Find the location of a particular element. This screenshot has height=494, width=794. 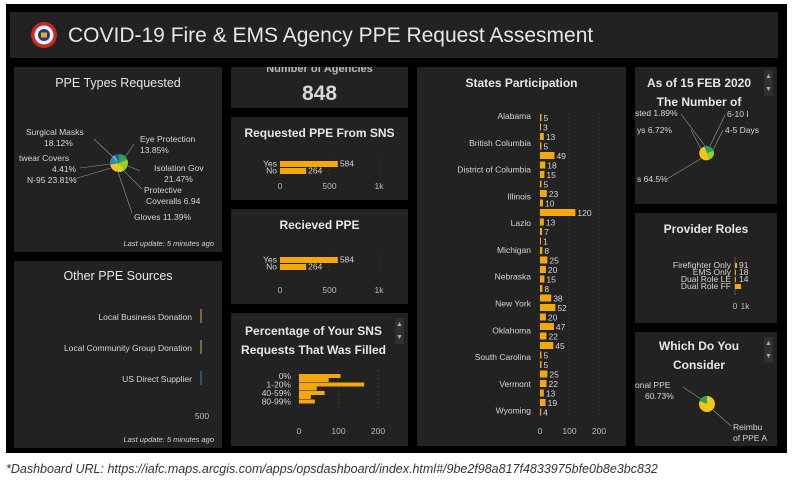

pie-slice-eye-protection is located at coordinates (123, 158).